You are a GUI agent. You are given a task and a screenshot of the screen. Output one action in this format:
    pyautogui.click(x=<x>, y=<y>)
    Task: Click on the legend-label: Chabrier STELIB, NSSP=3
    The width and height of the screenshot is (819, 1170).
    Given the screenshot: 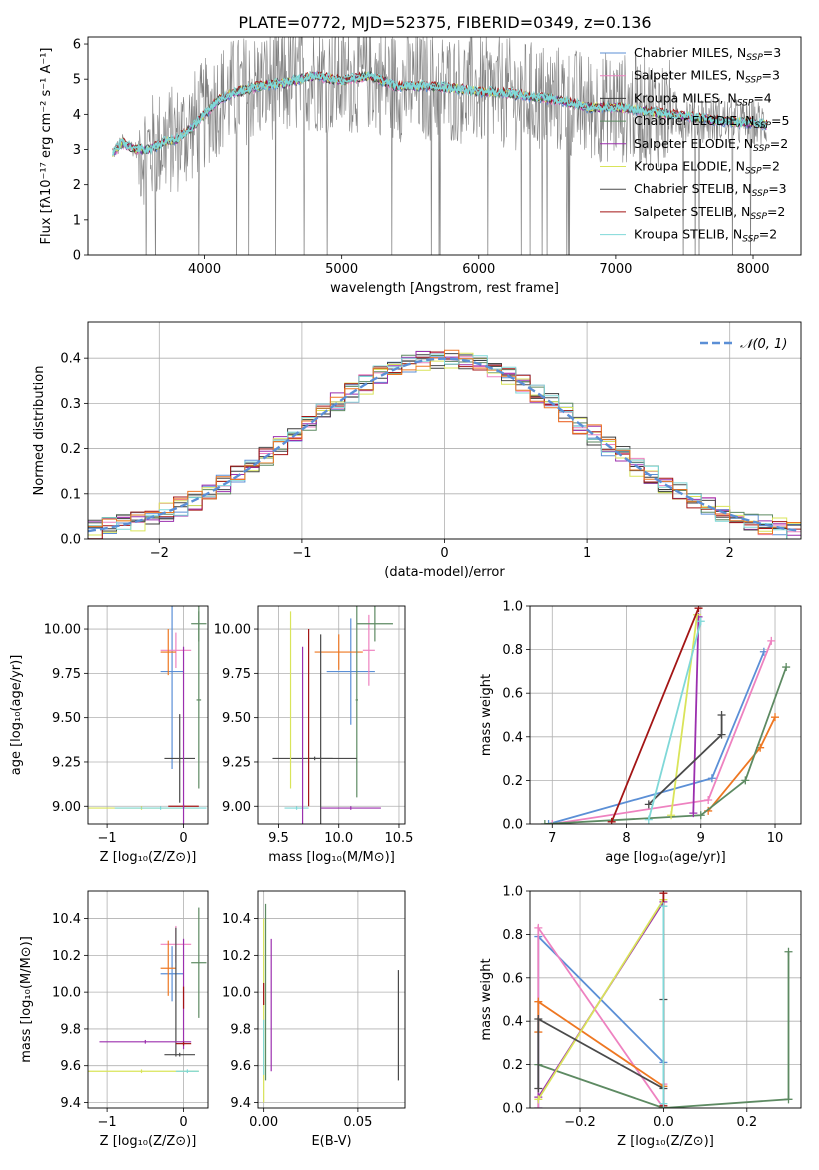 What is the action you would take?
    pyautogui.click(x=710, y=190)
    